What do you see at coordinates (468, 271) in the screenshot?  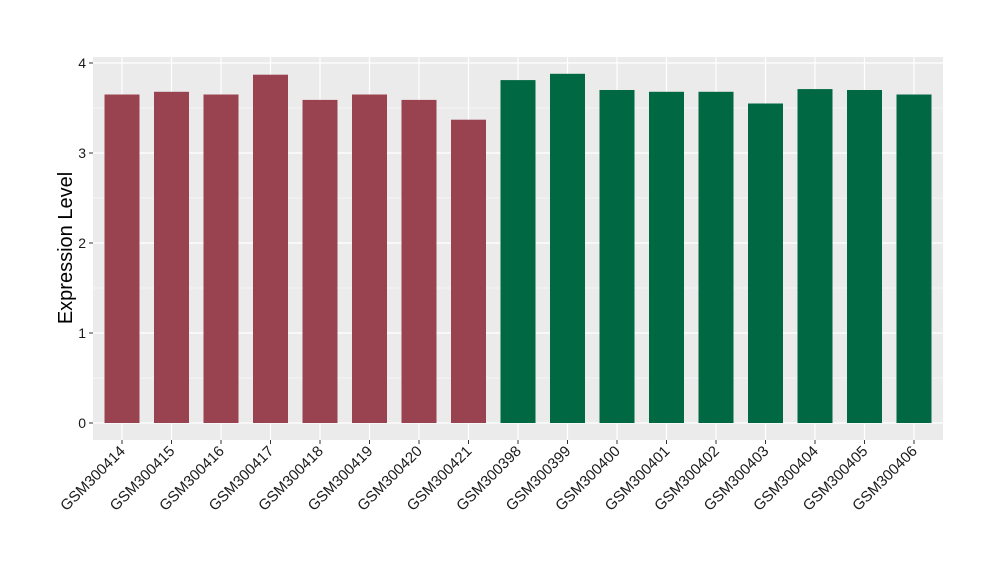 I see `bar-GSM300421` at bounding box center [468, 271].